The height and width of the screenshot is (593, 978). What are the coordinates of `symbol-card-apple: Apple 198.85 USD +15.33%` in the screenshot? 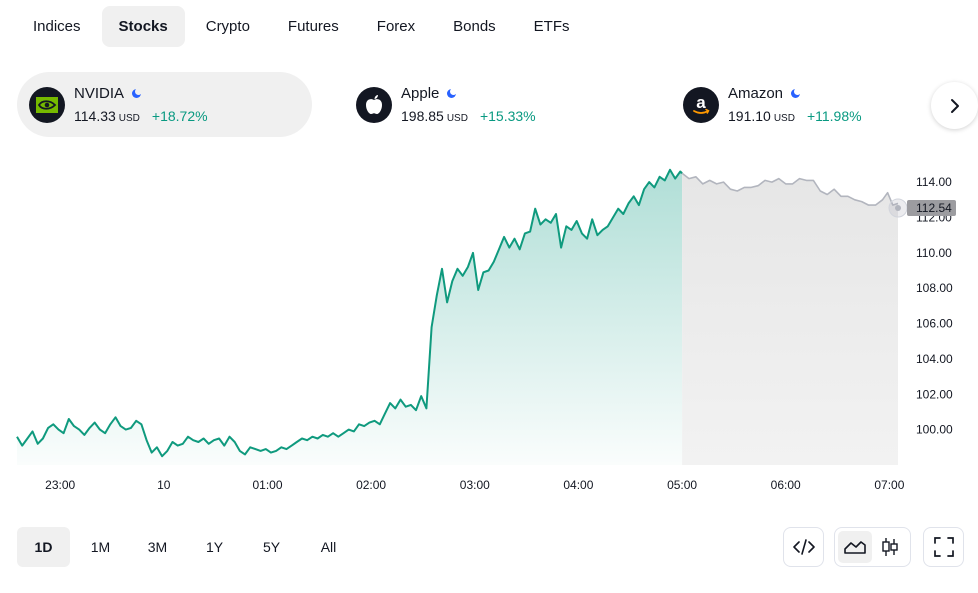 It's located at (491, 104).